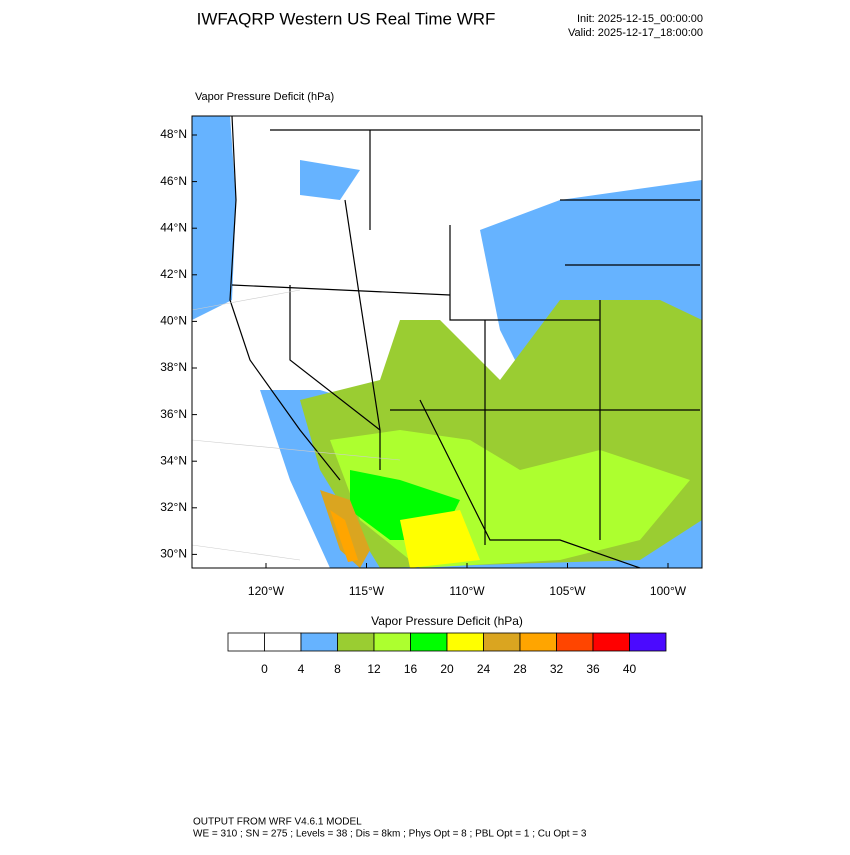 This screenshot has width=850, height=855. What do you see at coordinates (520, 669) in the screenshot?
I see `colorbar-label: 28` at bounding box center [520, 669].